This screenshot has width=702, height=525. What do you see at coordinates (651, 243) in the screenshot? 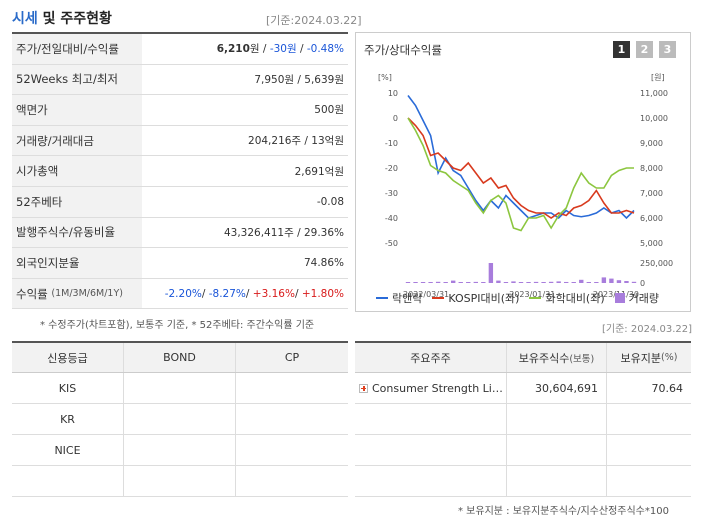
I see `right-axis-tick: 5,000` at bounding box center [651, 243].